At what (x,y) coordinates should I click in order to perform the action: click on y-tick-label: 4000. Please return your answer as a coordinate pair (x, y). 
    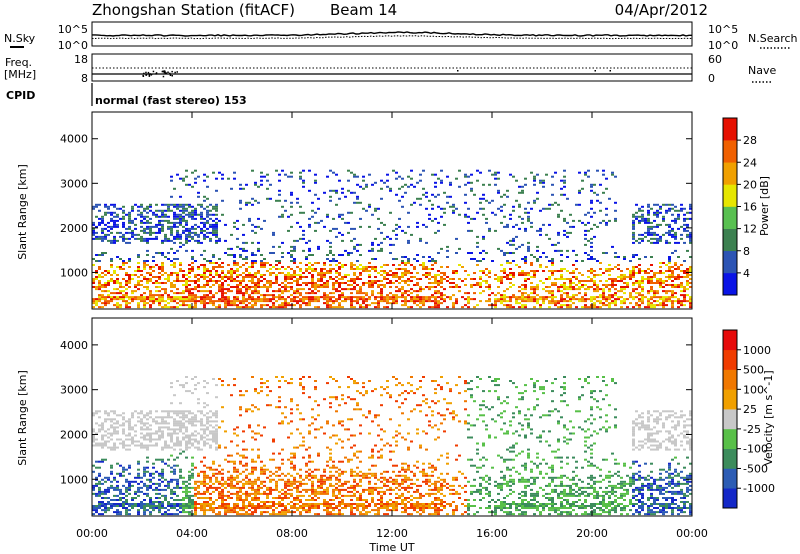
    Looking at the image, I should click on (74, 139).